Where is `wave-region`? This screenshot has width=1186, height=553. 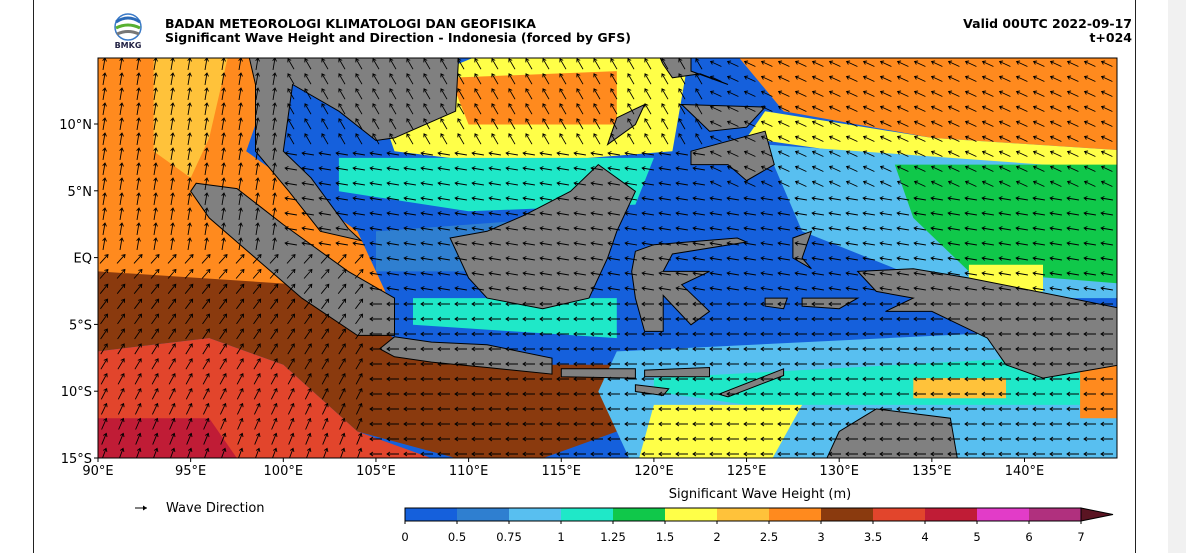 wave-region is located at coordinates (931, 144).